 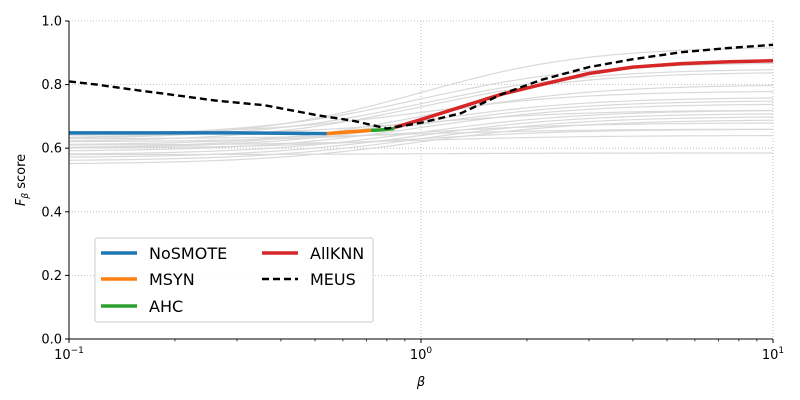 What do you see at coordinates (348, 132) in the screenshot?
I see `series-line-msyn` at bounding box center [348, 132].